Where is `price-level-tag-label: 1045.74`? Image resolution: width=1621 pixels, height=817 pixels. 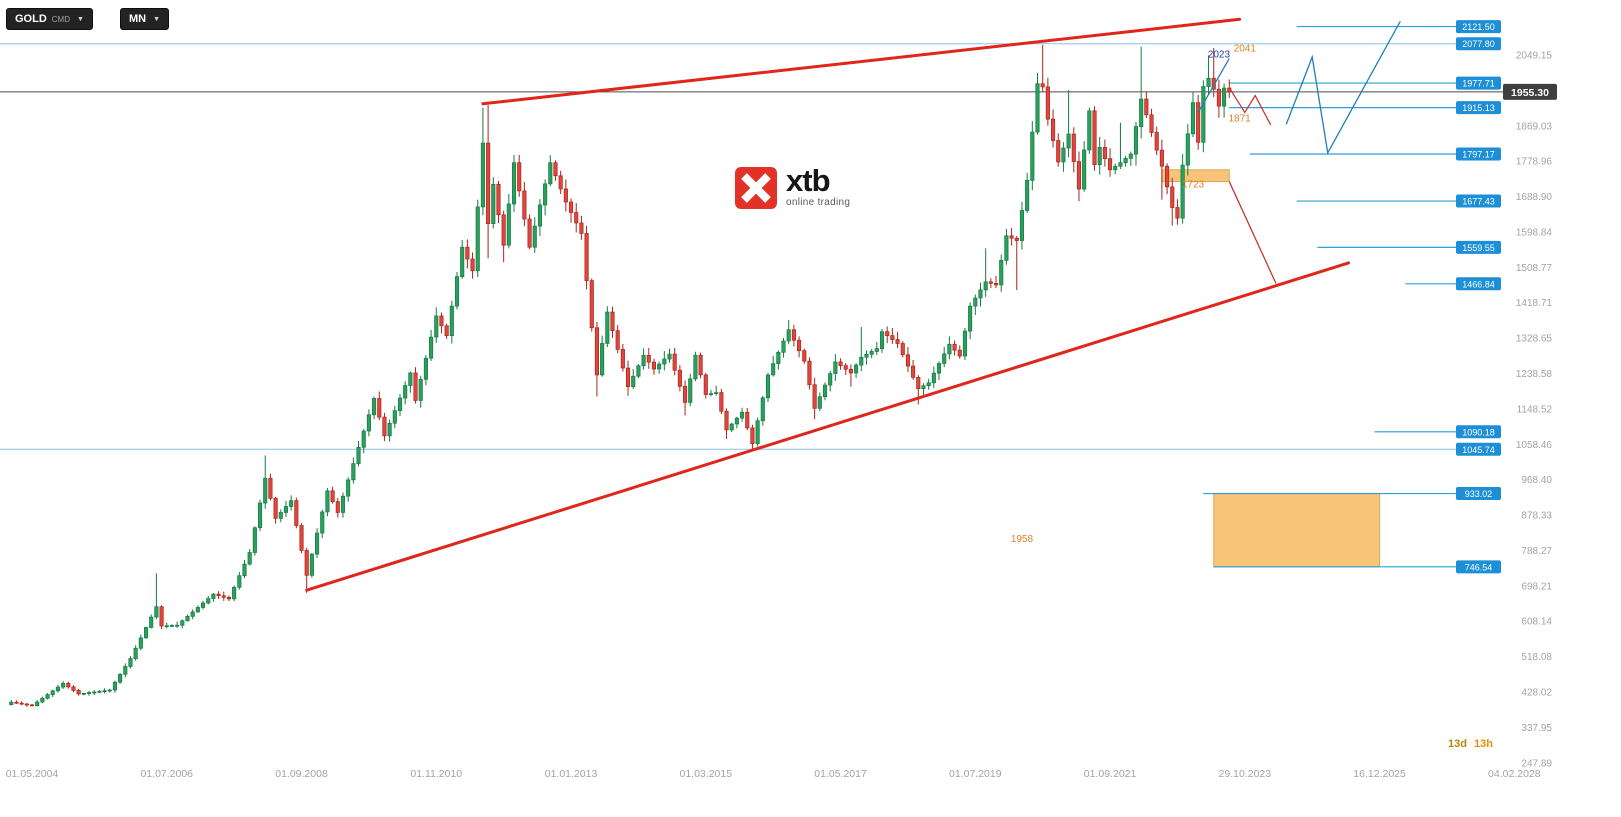 price-level-tag-label: 1045.74 is located at coordinates (1478, 450).